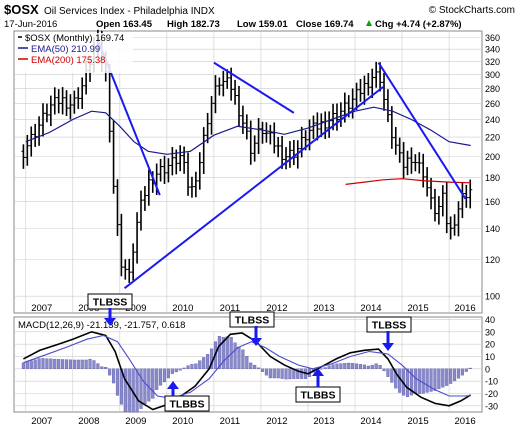  Describe the element at coordinates (472, 10) in the screenshot. I see `brand-label: © StockCharts.com` at that location.